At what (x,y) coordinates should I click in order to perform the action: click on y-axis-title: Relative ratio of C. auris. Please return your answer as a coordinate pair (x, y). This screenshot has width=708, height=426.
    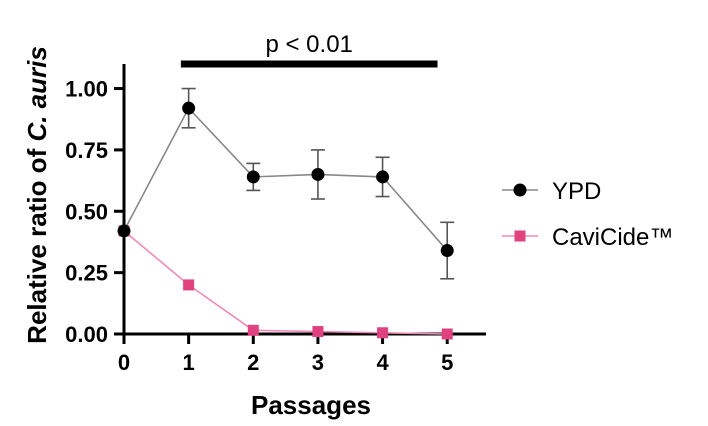
    Looking at the image, I should click on (37, 195).